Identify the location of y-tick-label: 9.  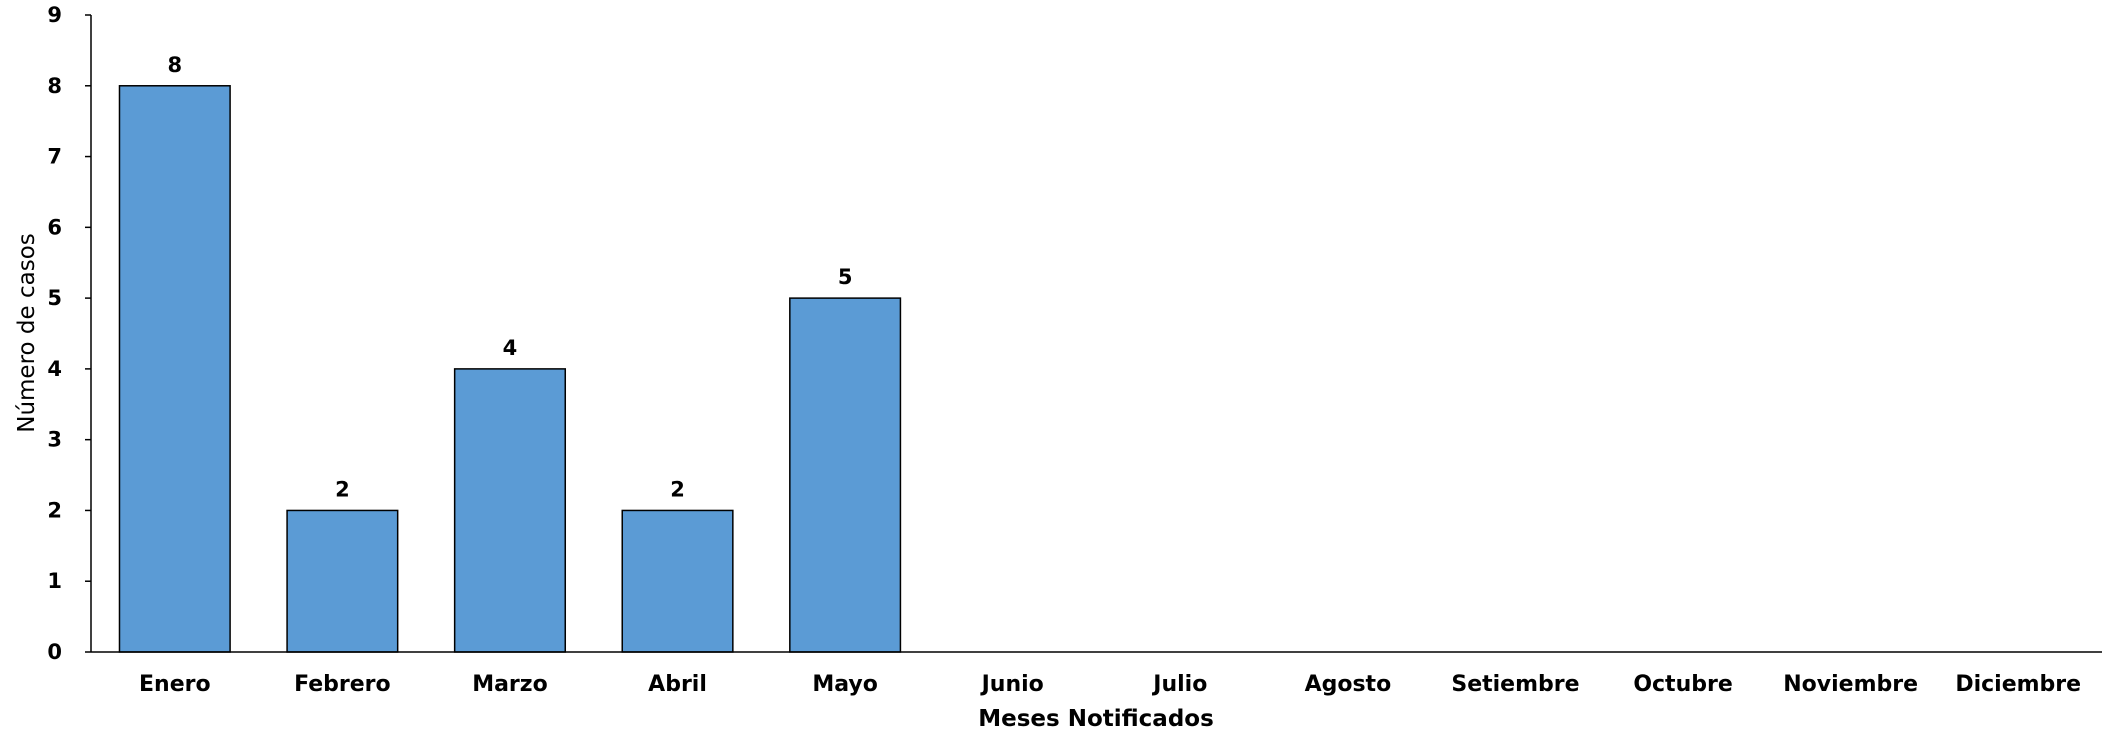
(54, 15).